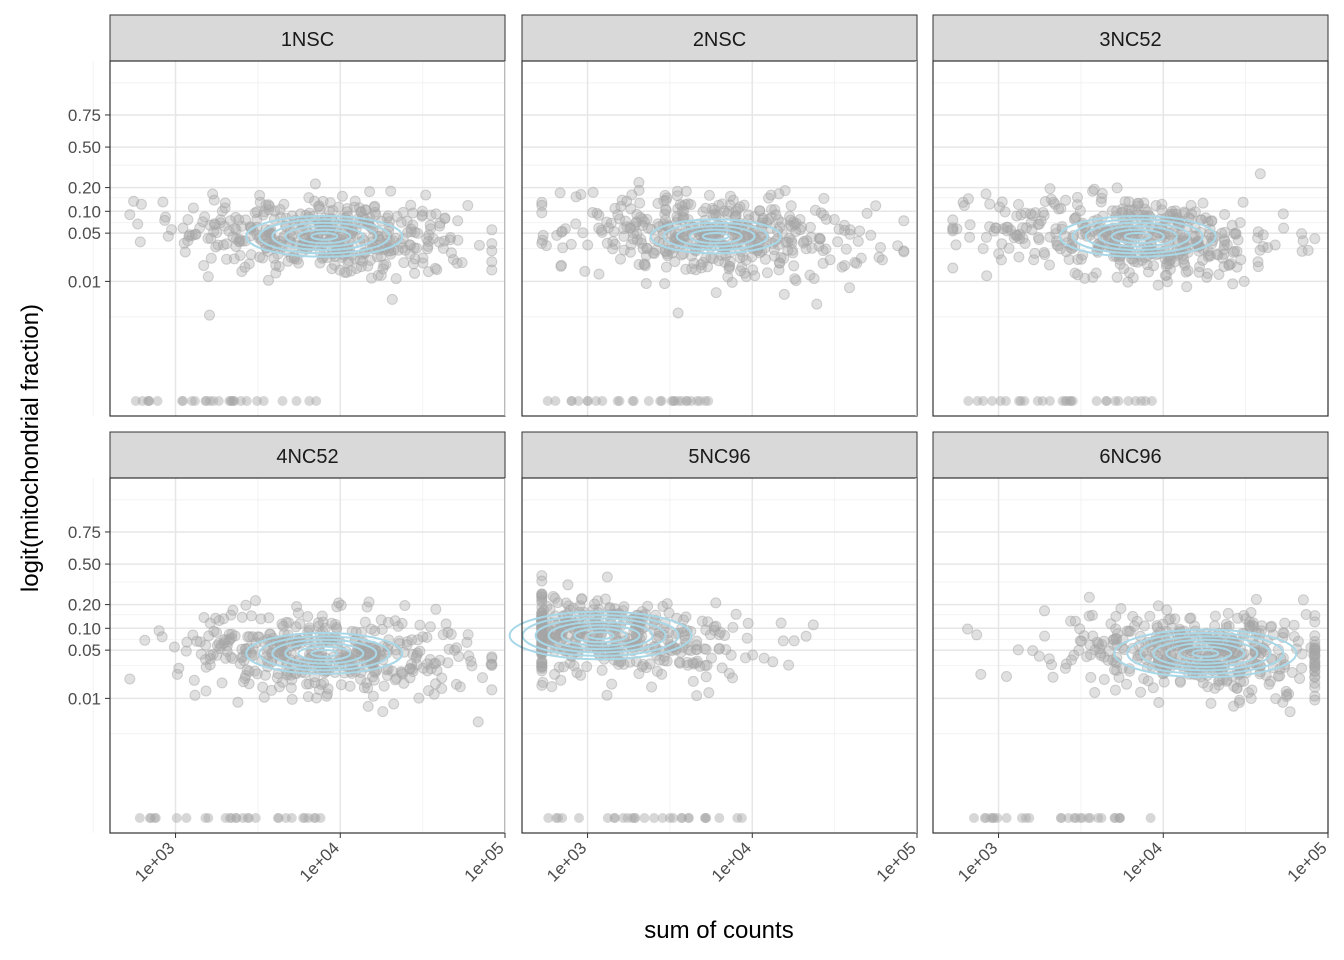 The width and height of the screenshot is (1344, 960). I want to click on y-tick-label: 0.20, so click(84, 605).